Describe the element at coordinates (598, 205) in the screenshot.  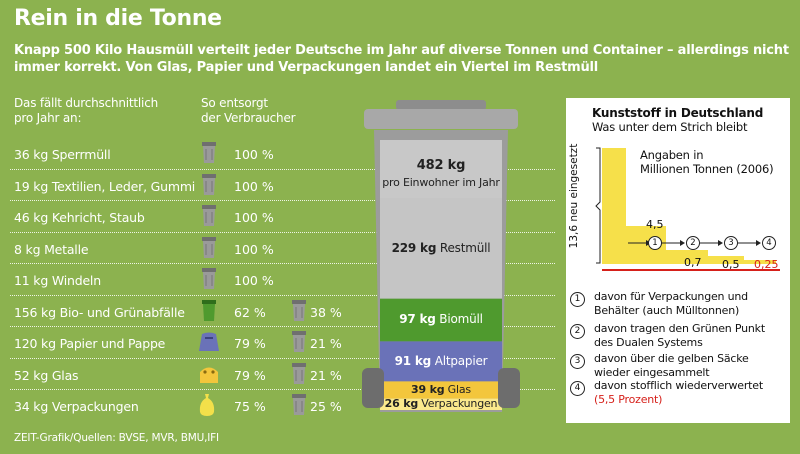
I see `axis-brace` at that location.